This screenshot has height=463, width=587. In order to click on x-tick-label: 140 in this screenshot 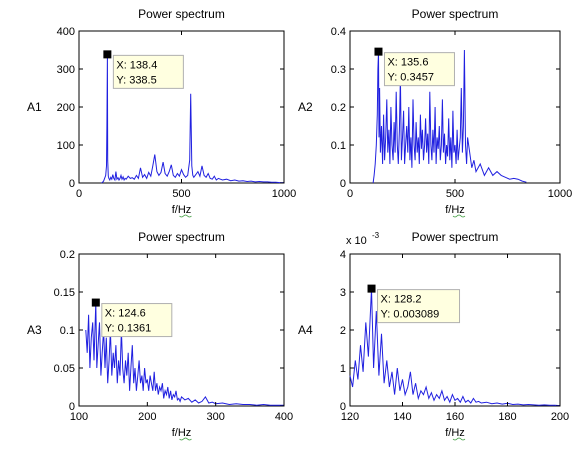, I will do `click(402, 417)`.